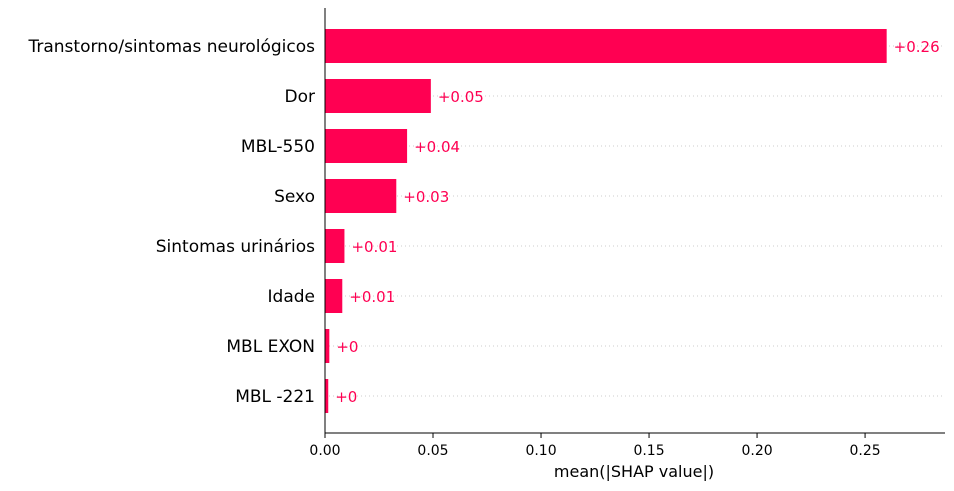 The image size is (954, 491). What do you see at coordinates (324, 451) in the screenshot?
I see `x-tick-label: 0.00` at bounding box center [324, 451].